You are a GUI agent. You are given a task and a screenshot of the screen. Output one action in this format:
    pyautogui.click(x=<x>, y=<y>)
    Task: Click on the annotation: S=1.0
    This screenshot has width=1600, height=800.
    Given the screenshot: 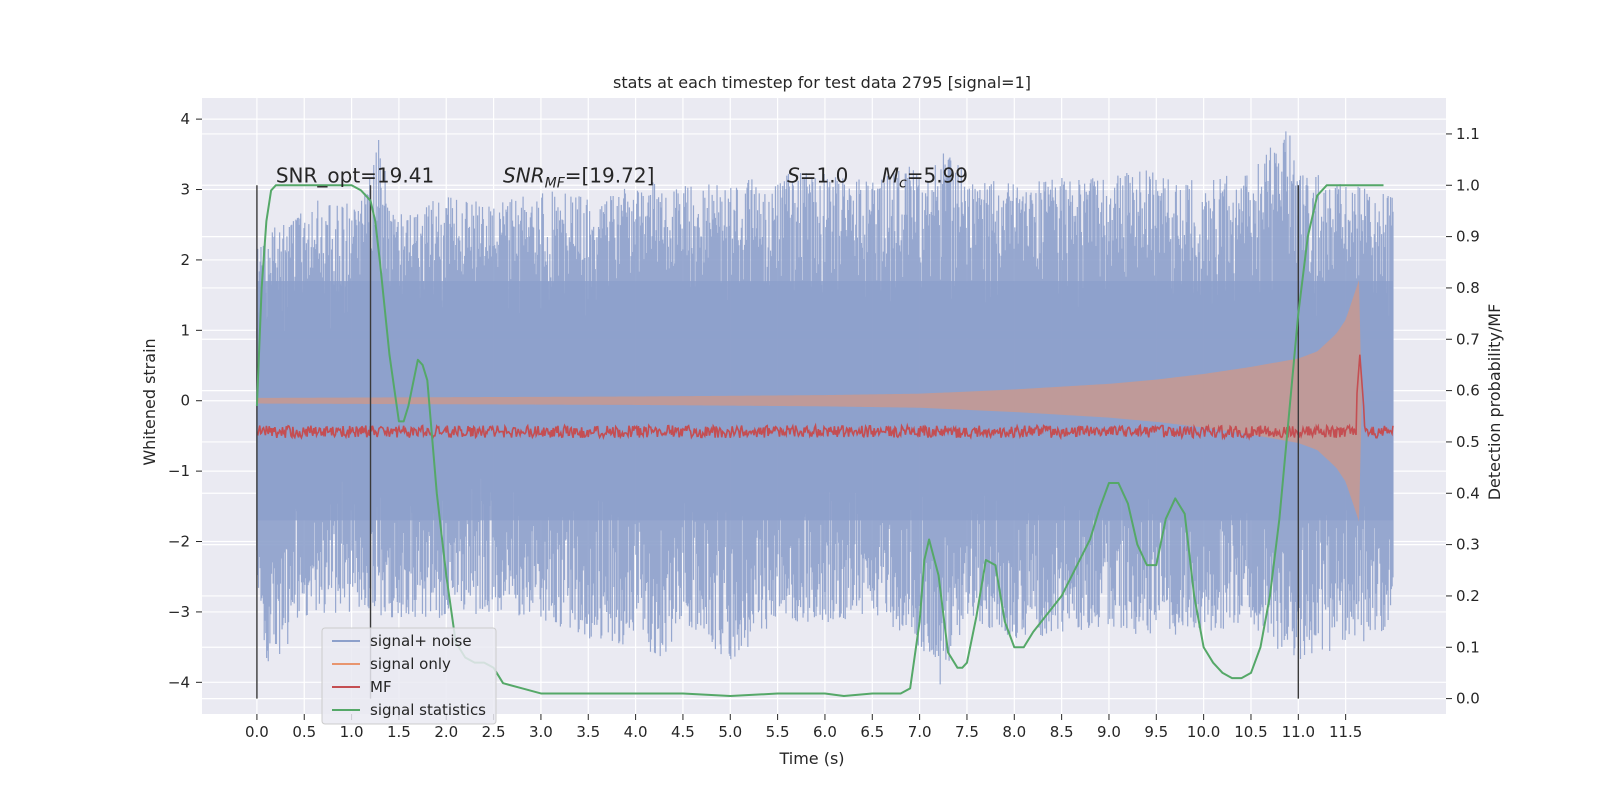 What is the action you would take?
    pyautogui.click(x=817, y=175)
    